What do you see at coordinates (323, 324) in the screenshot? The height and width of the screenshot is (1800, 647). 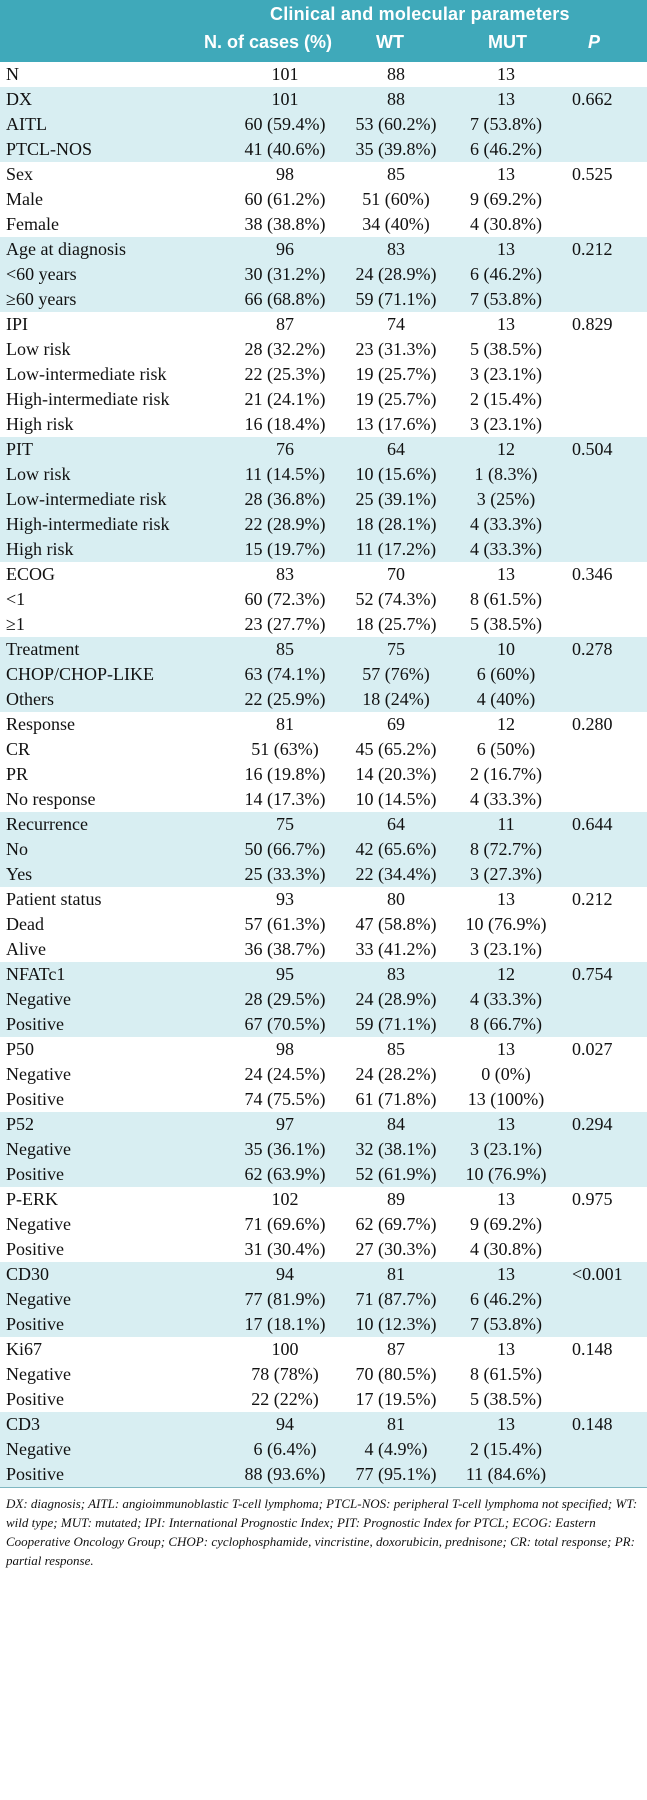 I see `group-header-row: IPI 87 74 13 0.829` at bounding box center [323, 324].